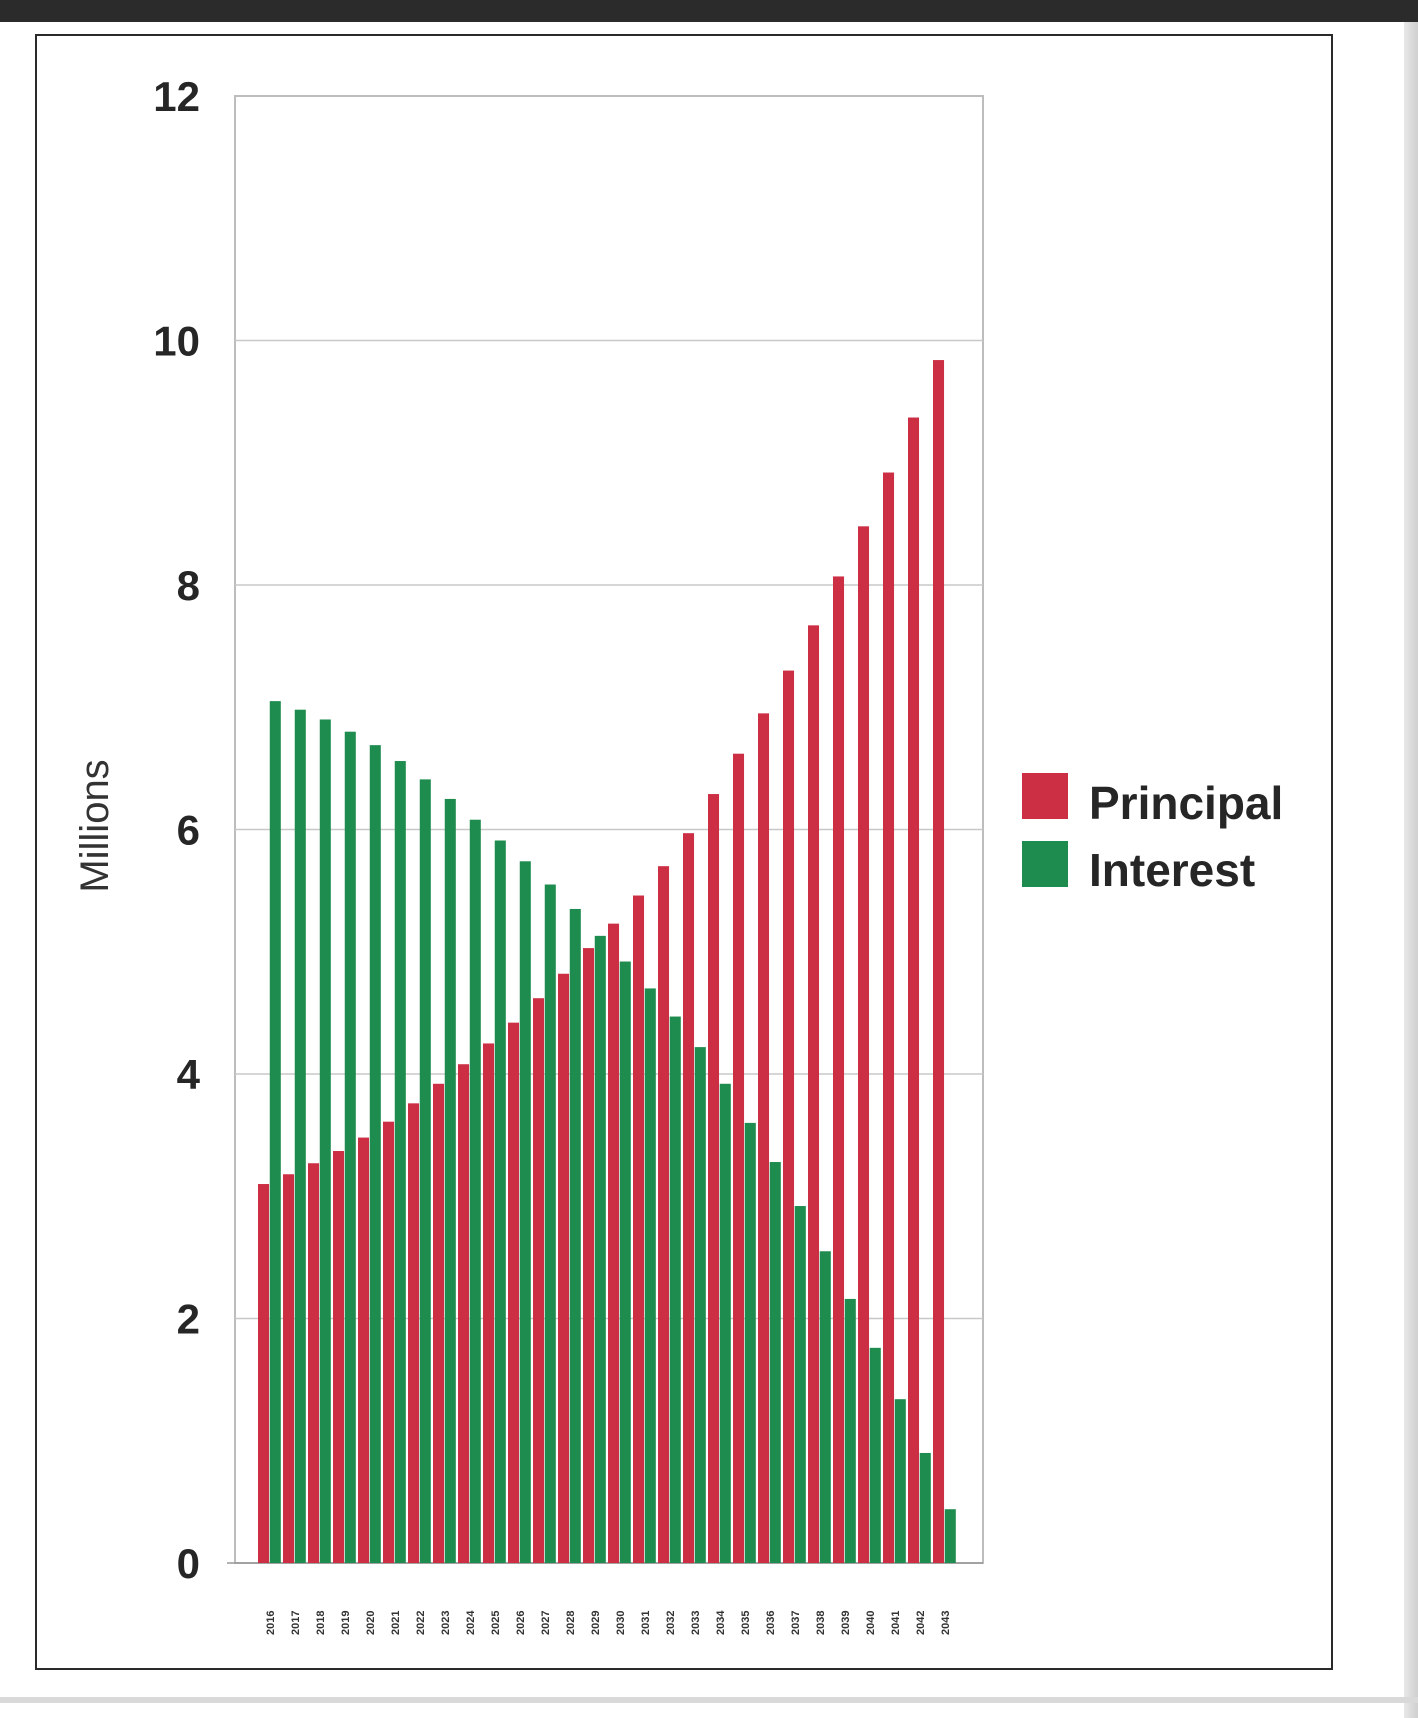  I want to click on bar-principal-2035, so click(739, 1158).